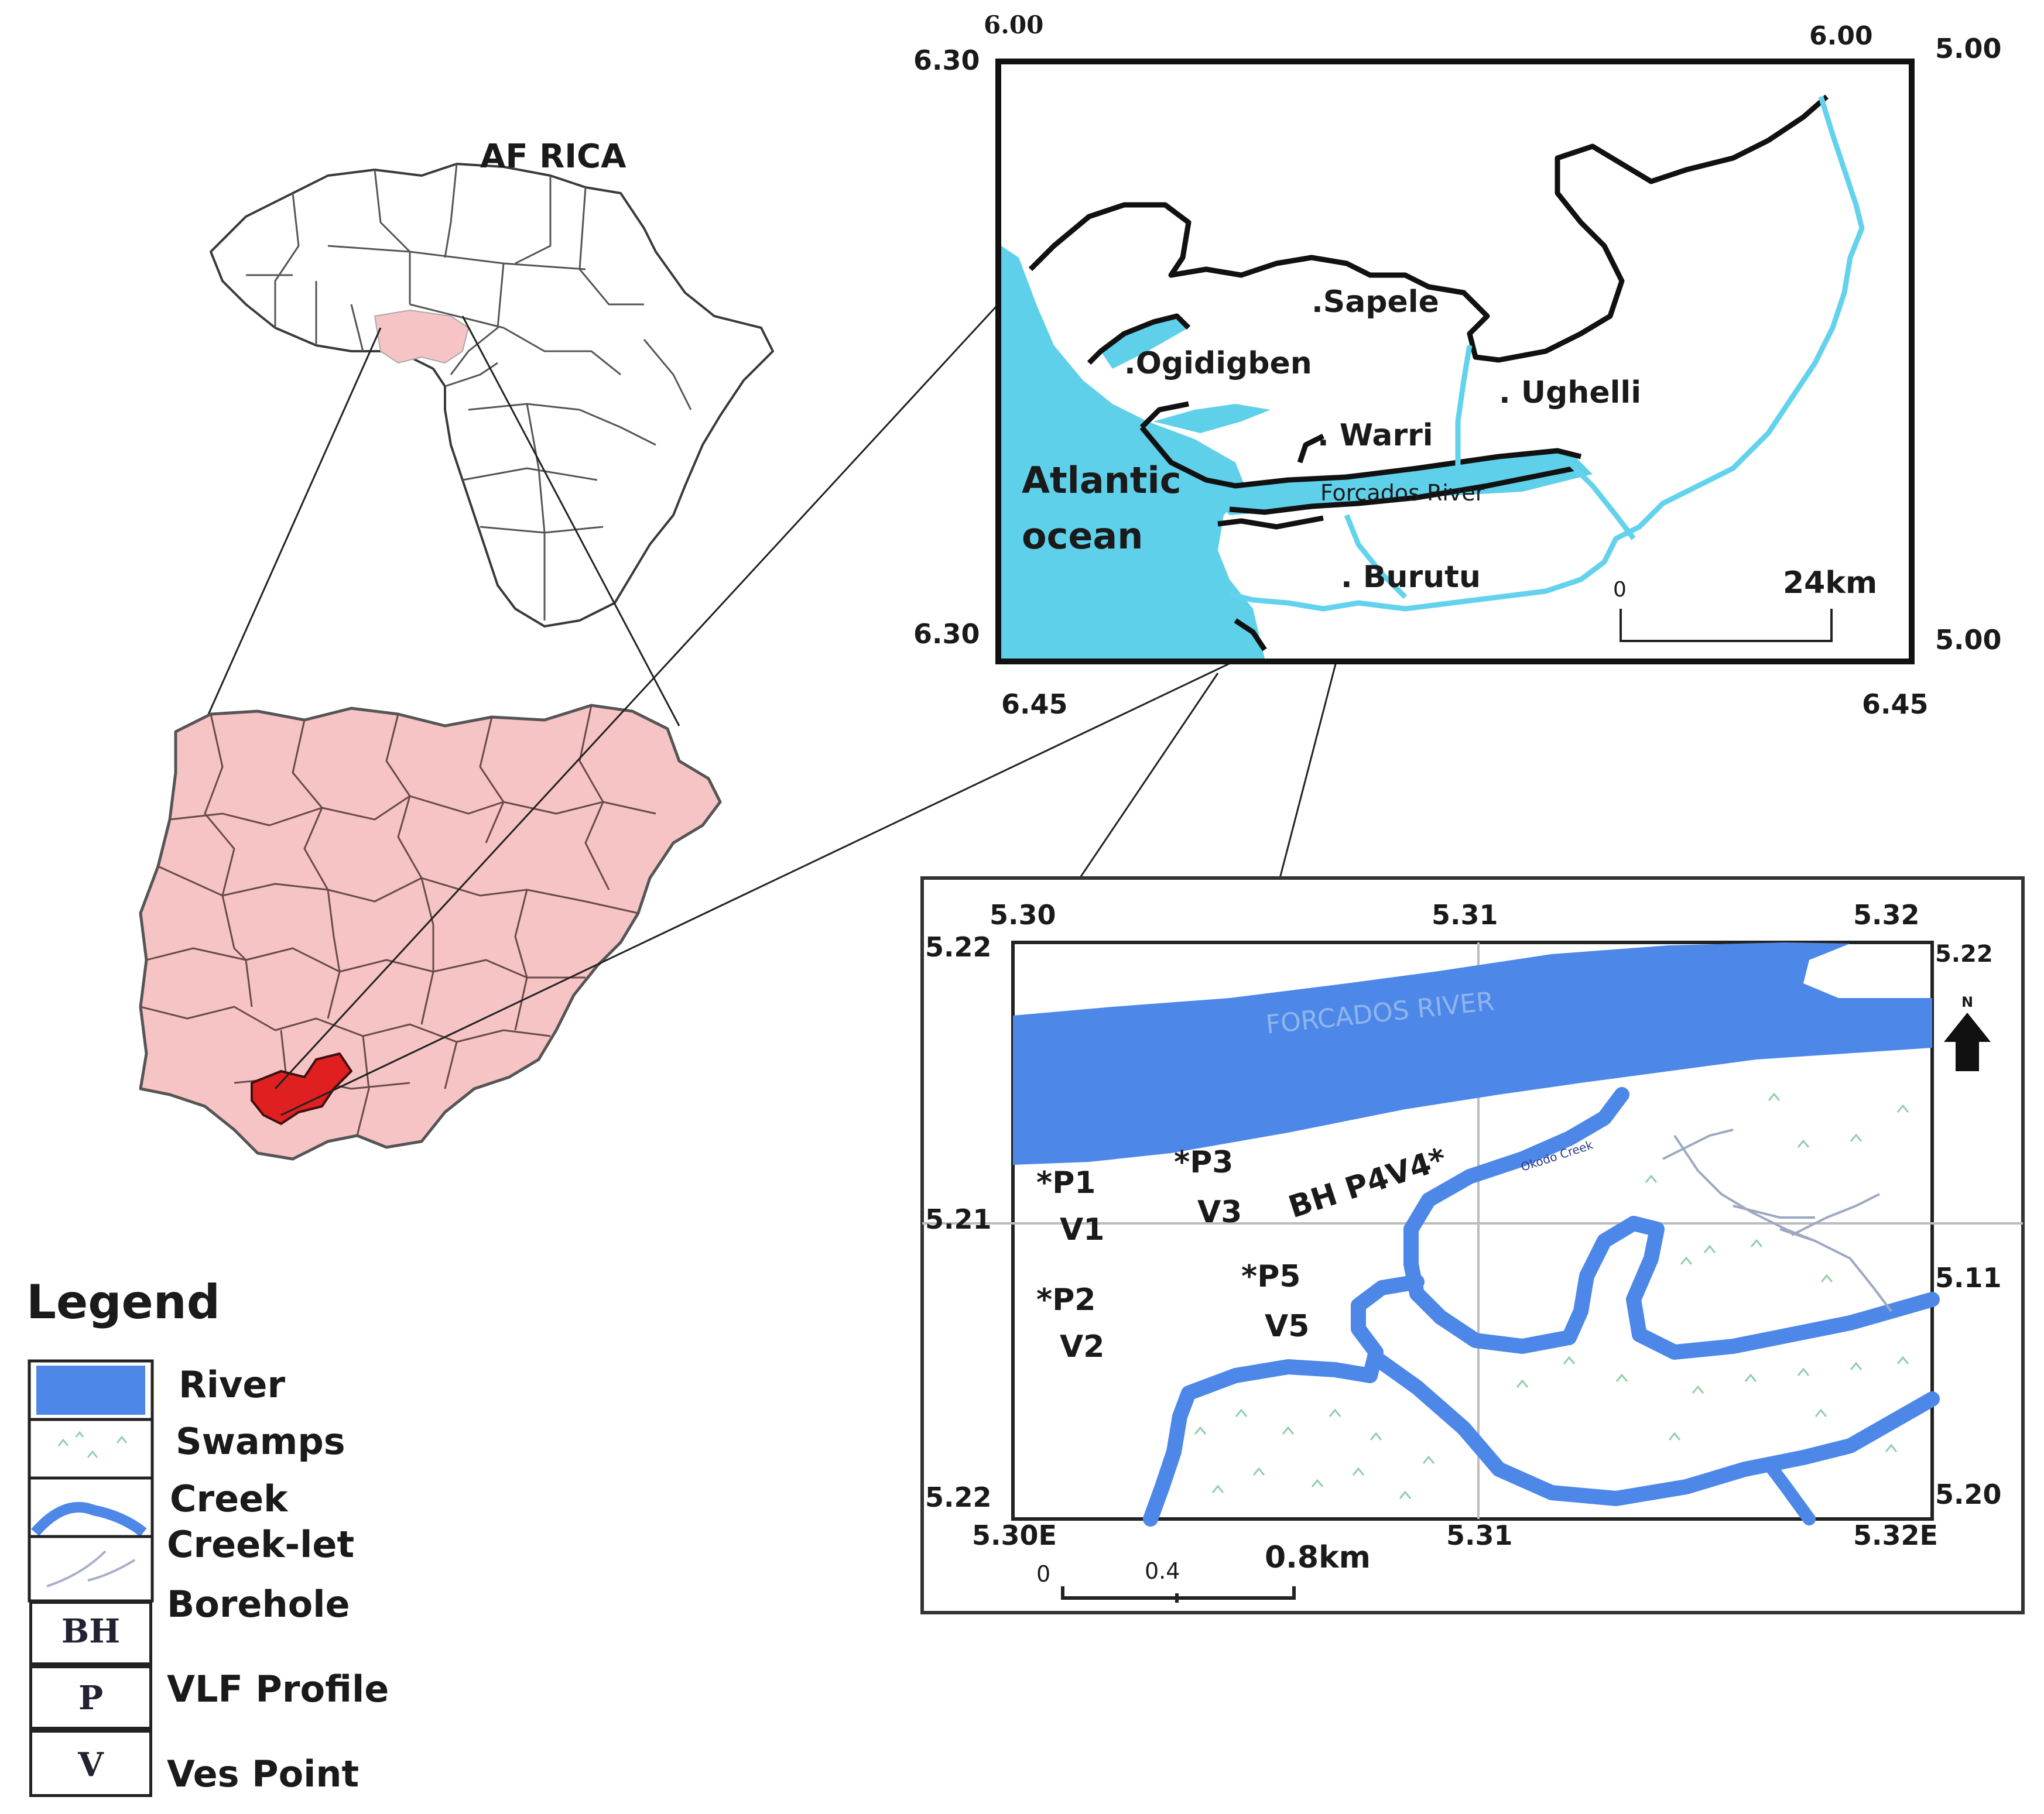 The height and width of the screenshot is (1814, 2044). Describe the element at coordinates (1066, 1300) in the screenshot. I see `point-p2: *P2` at that location.